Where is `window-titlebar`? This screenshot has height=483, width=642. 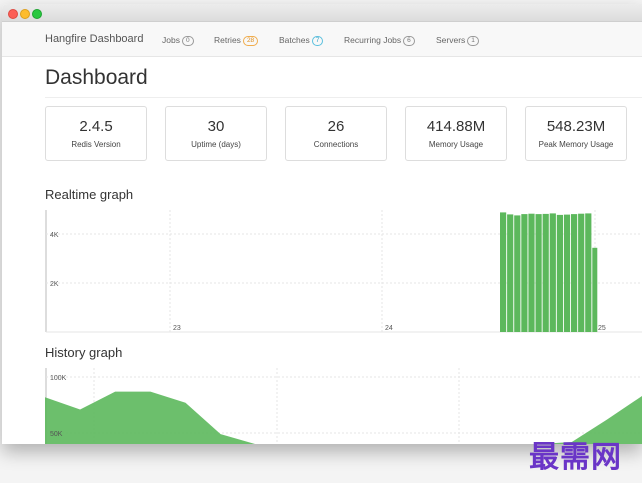
window-titlebar is located at coordinates (322, 13).